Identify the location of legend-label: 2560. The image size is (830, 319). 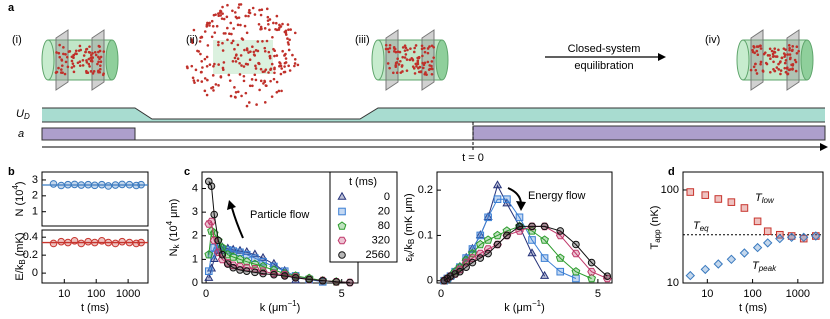
(378, 255).